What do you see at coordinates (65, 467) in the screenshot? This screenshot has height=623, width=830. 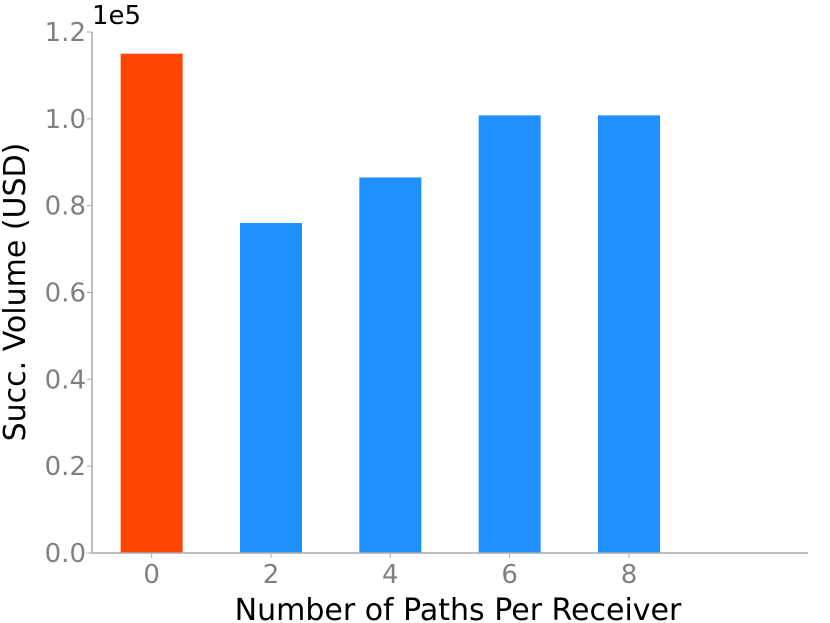 I see `y-tick-label: 0.2` at bounding box center [65, 467].